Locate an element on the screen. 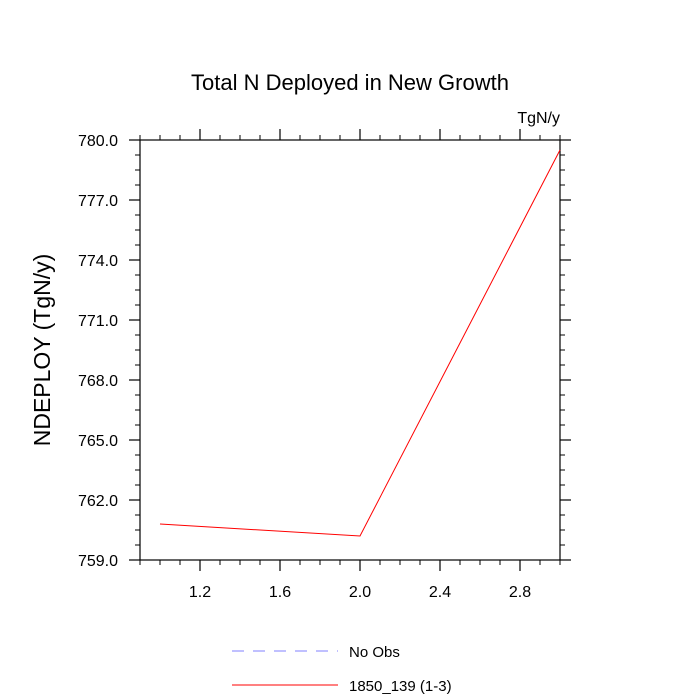  y-tick-label: 780.0 is located at coordinates (98, 141).